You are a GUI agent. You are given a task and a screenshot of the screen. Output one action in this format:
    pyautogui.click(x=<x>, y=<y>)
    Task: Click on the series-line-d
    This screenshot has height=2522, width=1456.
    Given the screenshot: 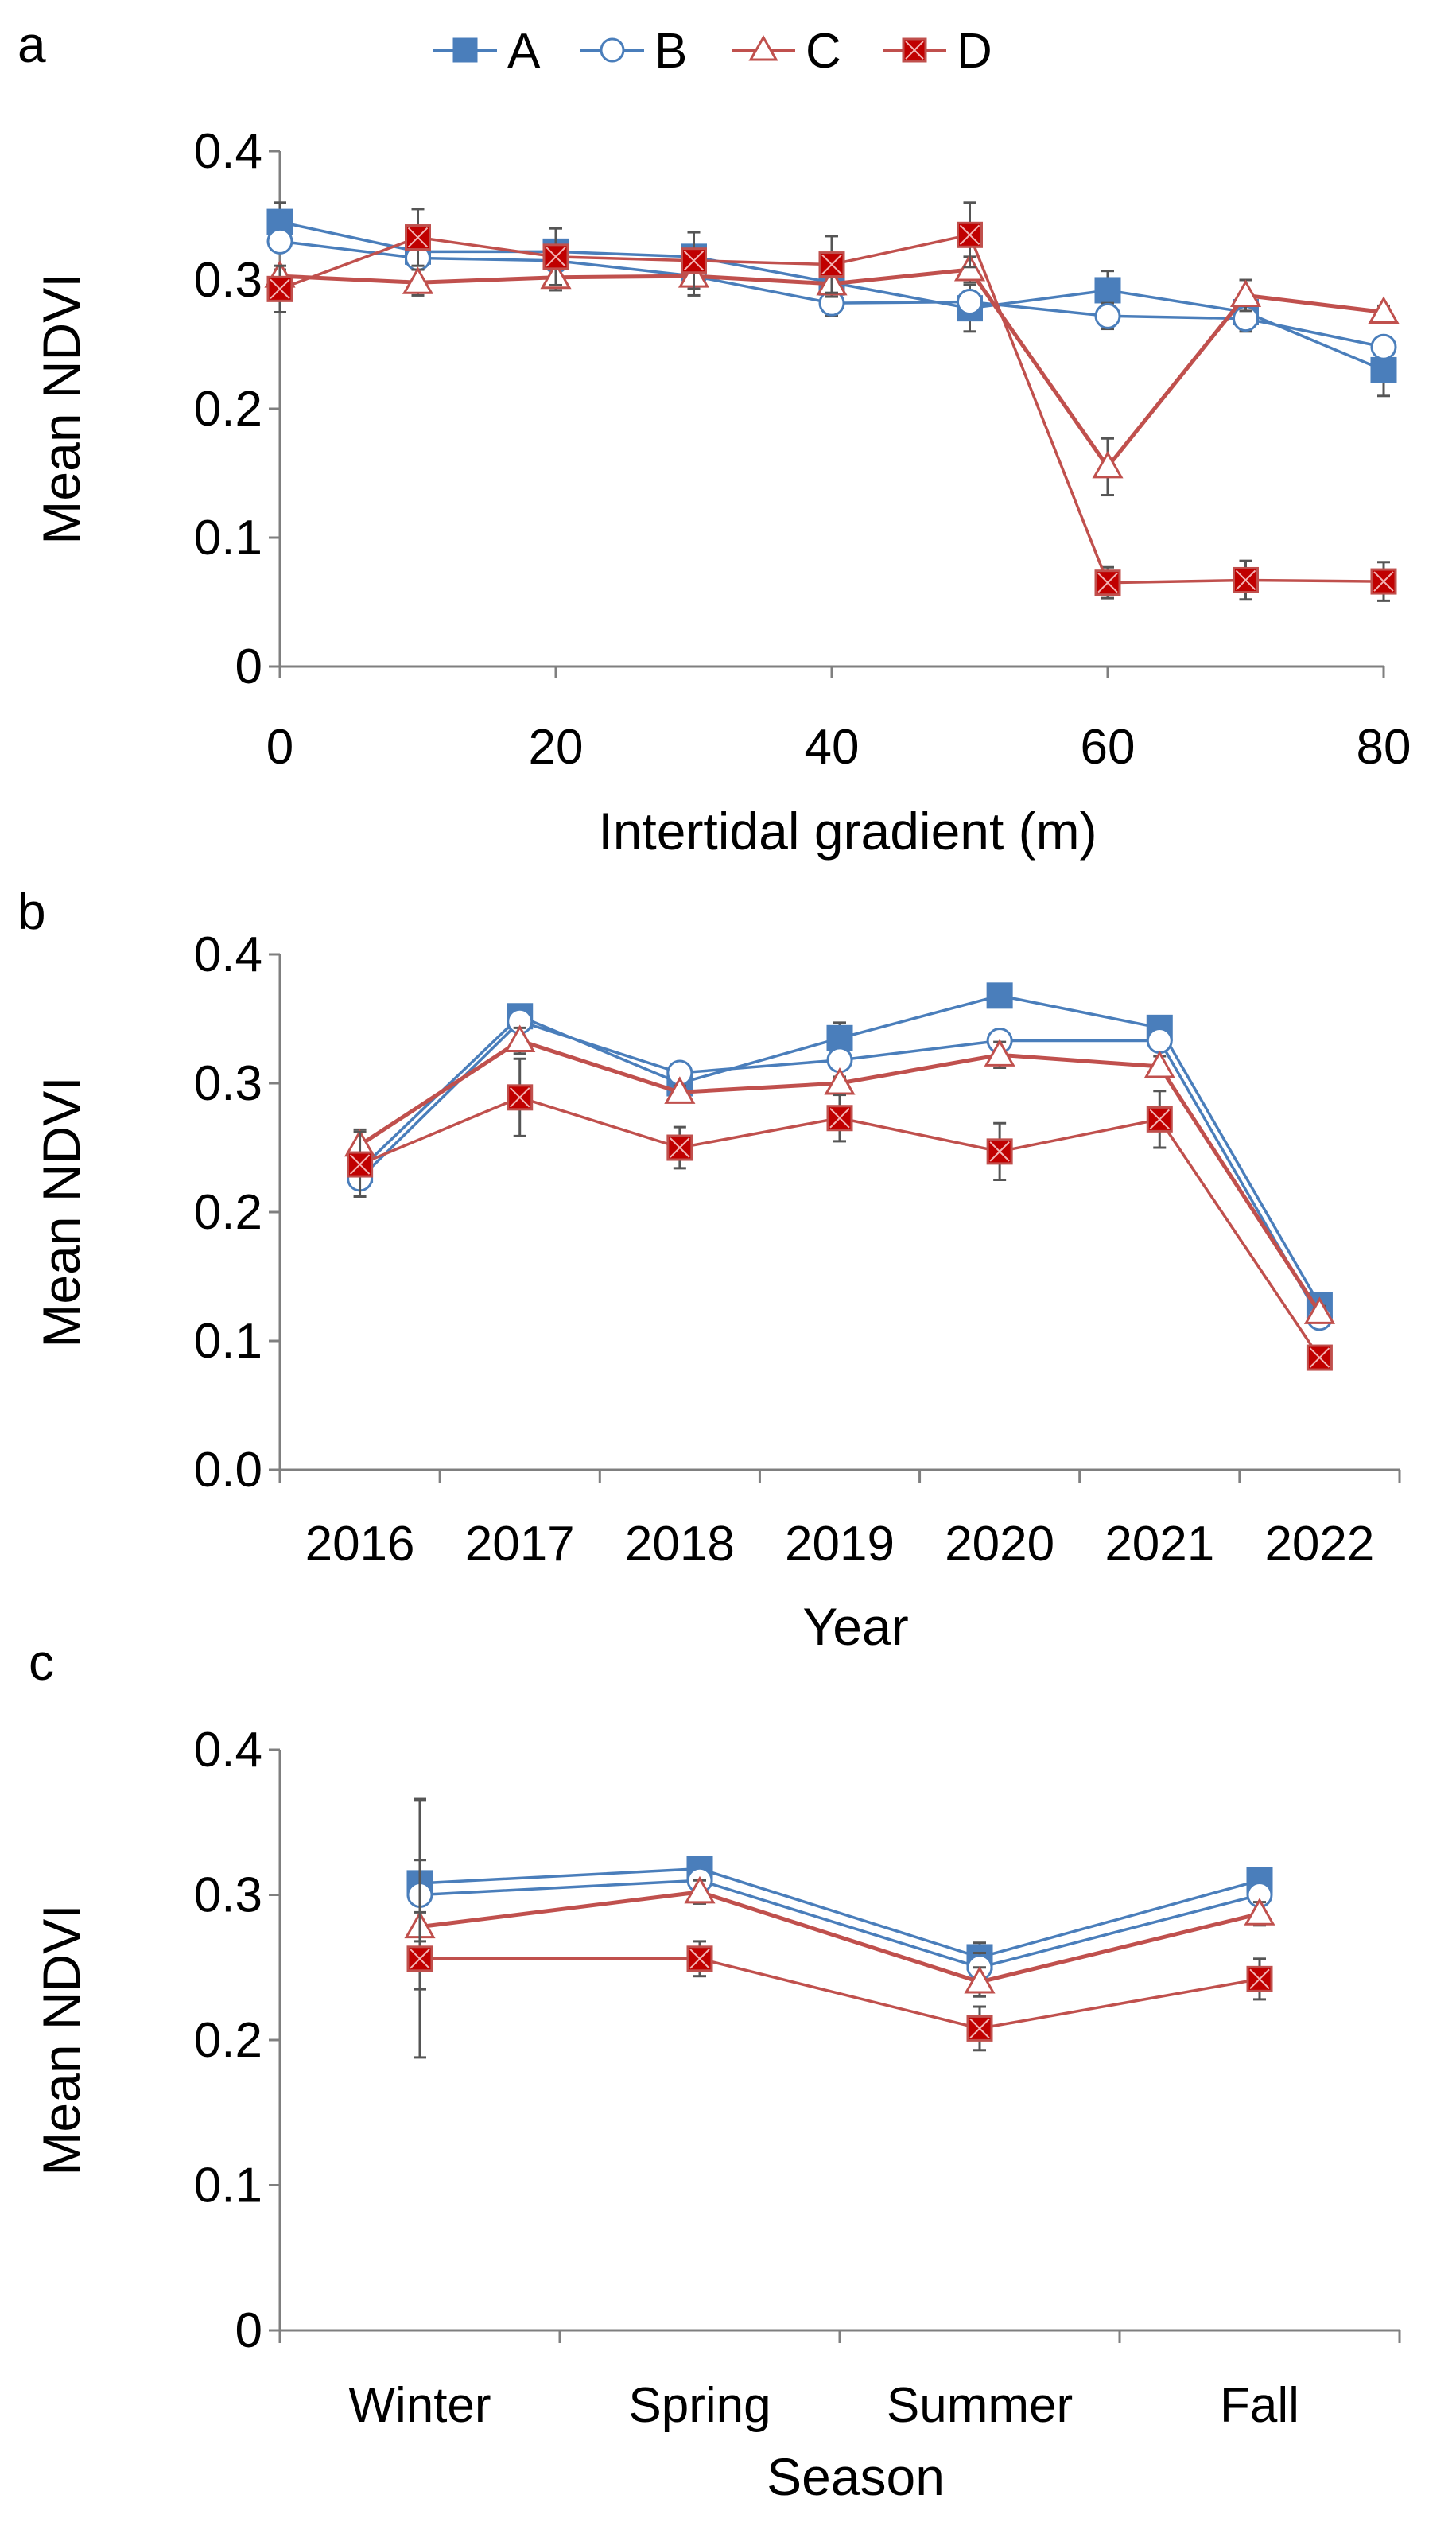 What is the action you would take?
    pyautogui.click(x=840, y=1993)
    